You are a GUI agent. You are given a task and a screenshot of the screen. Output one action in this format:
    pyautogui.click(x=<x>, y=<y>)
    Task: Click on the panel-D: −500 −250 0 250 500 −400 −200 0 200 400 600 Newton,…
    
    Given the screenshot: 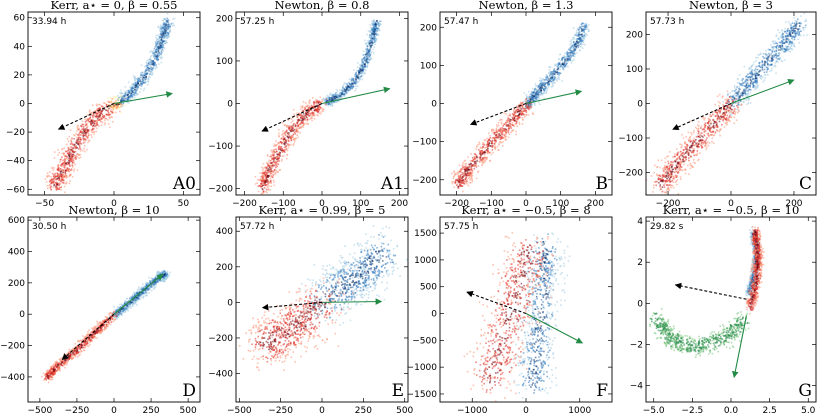 What is the action you would take?
    pyautogui.click(x=100, y=309)
    